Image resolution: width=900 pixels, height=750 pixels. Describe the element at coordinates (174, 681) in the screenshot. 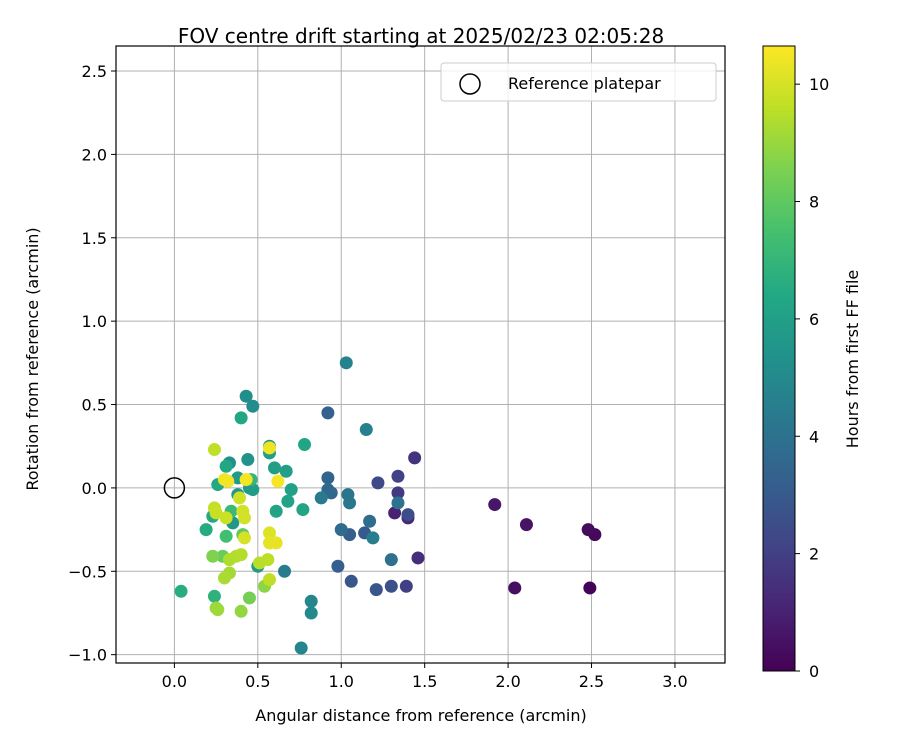

I see `x-tick-label: 0.0` at that location.